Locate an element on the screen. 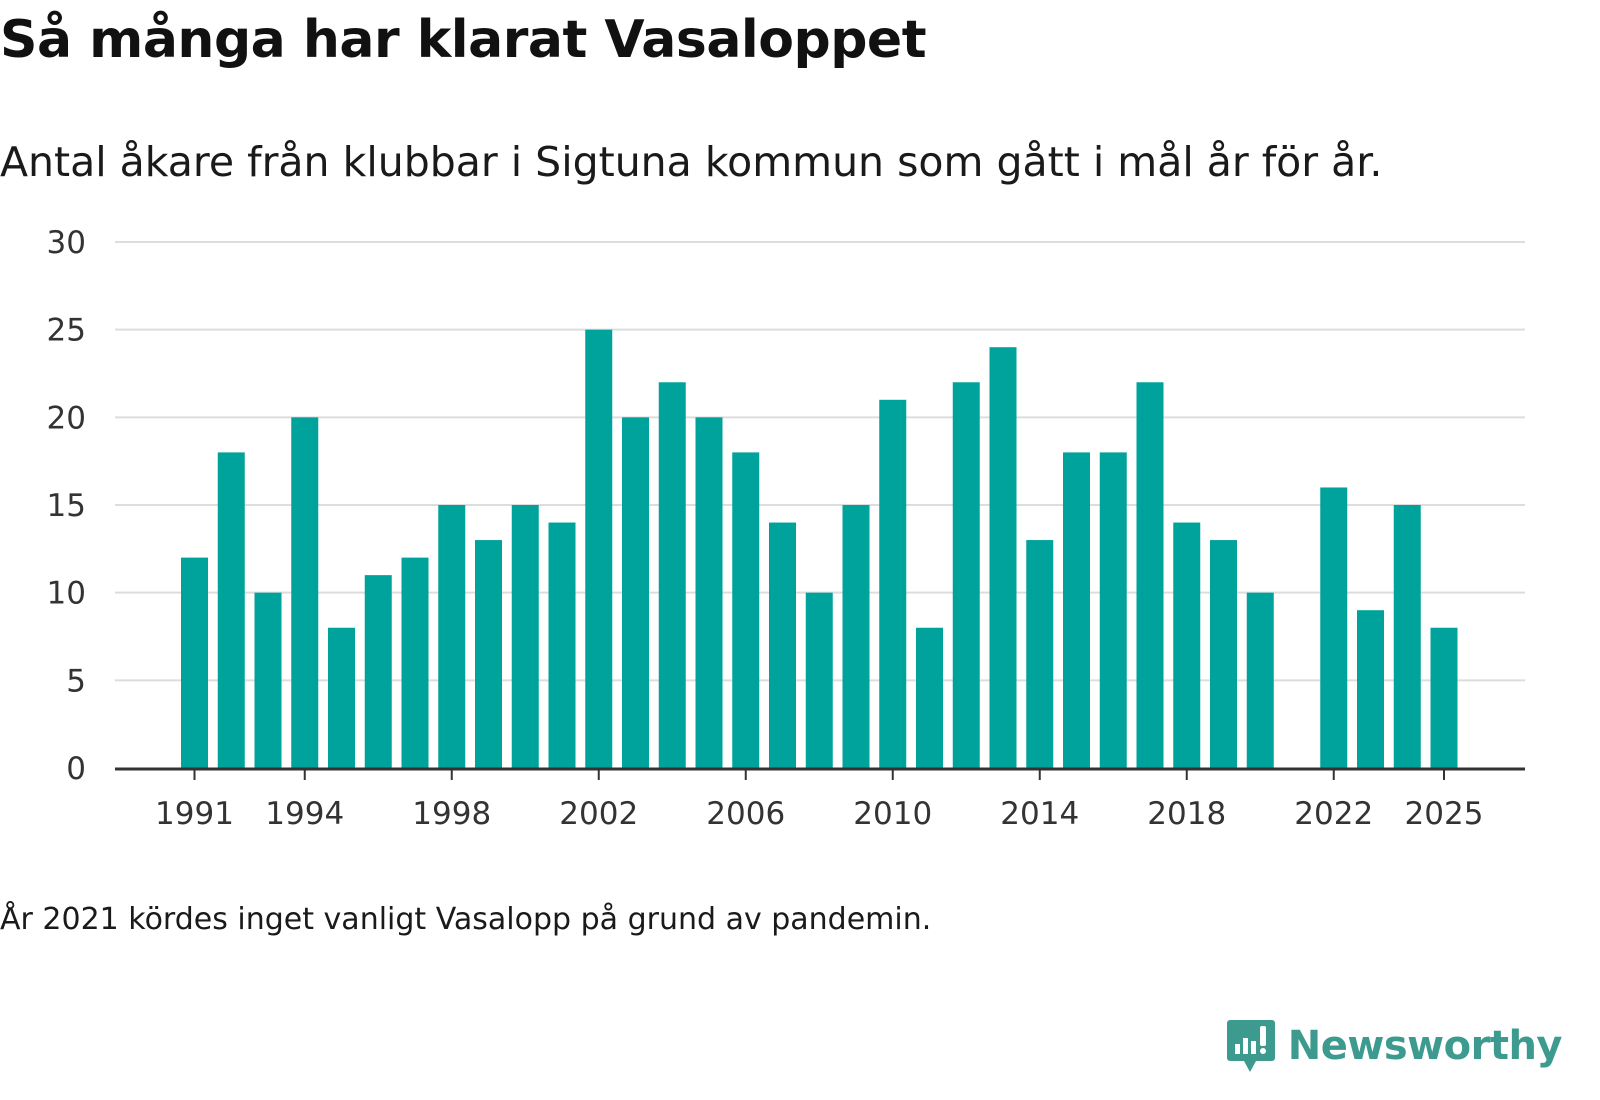 This screenshot has height=1100, width=1600. x-tick-label: 2025 is located at coordinates (1444, 814).